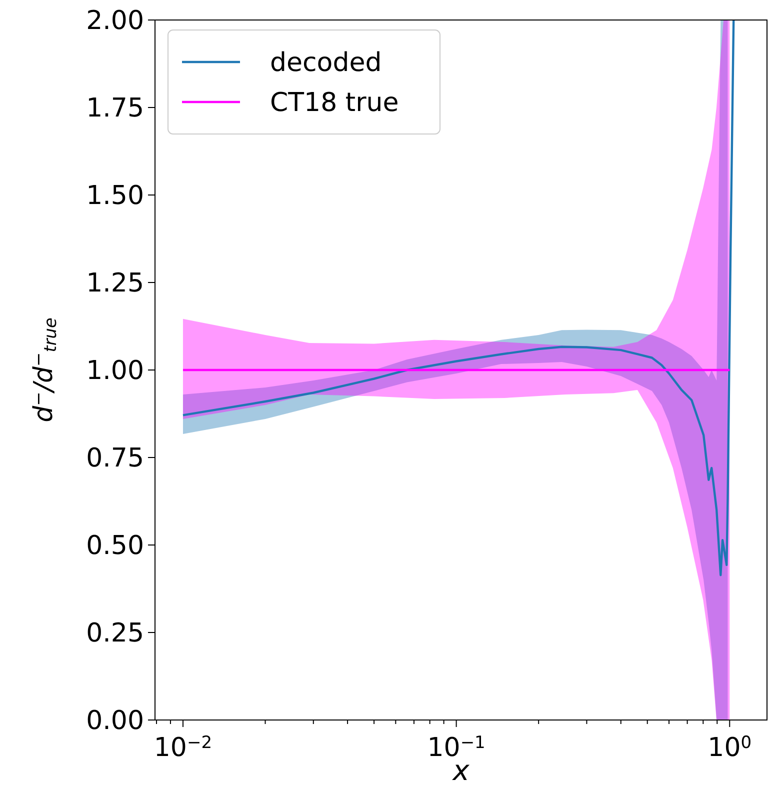 Image resolution: width=781 pixels, height=791 pixels. What do you see at coordinates (326, 63) in the screenshot?
I see `legend-label: decoded` at bounding box center [326, 63].